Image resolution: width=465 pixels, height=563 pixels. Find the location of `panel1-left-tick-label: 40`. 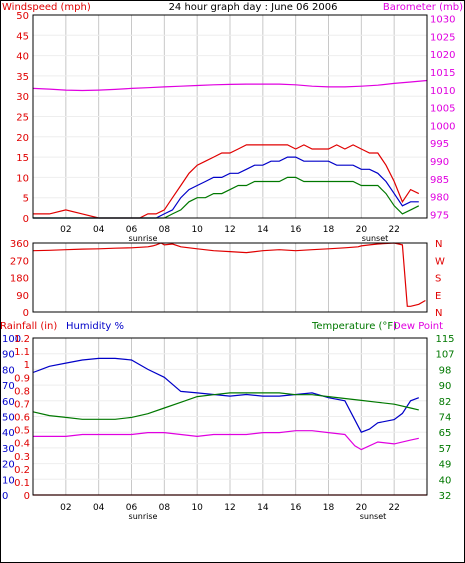

panel1-left-tick-label: 40 is located at coordinates (22, 57).